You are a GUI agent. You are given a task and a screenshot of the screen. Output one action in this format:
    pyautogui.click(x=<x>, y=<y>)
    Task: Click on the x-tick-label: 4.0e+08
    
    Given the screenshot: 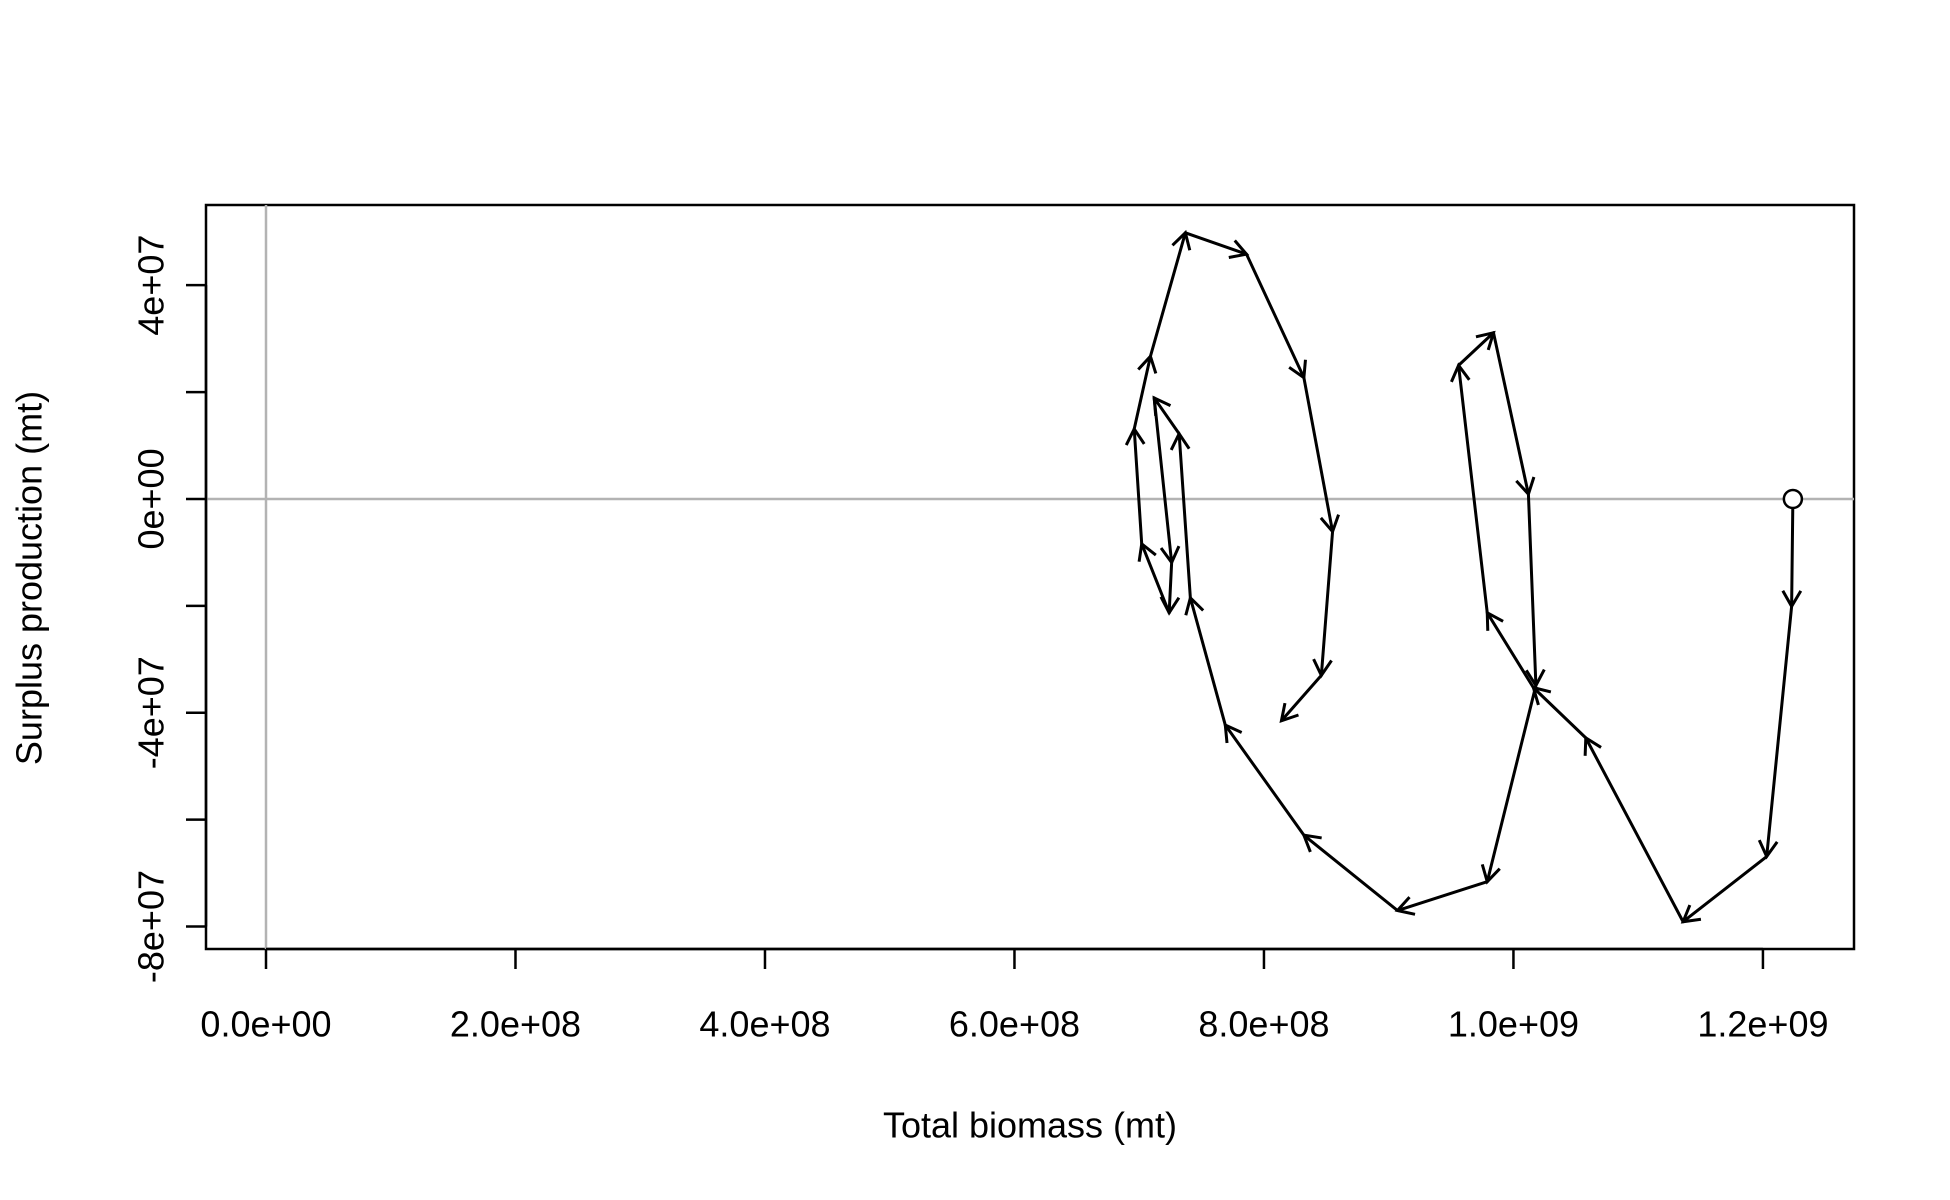 What is the action you would take?
    pyautogui.click(x=764, y=1024)
    